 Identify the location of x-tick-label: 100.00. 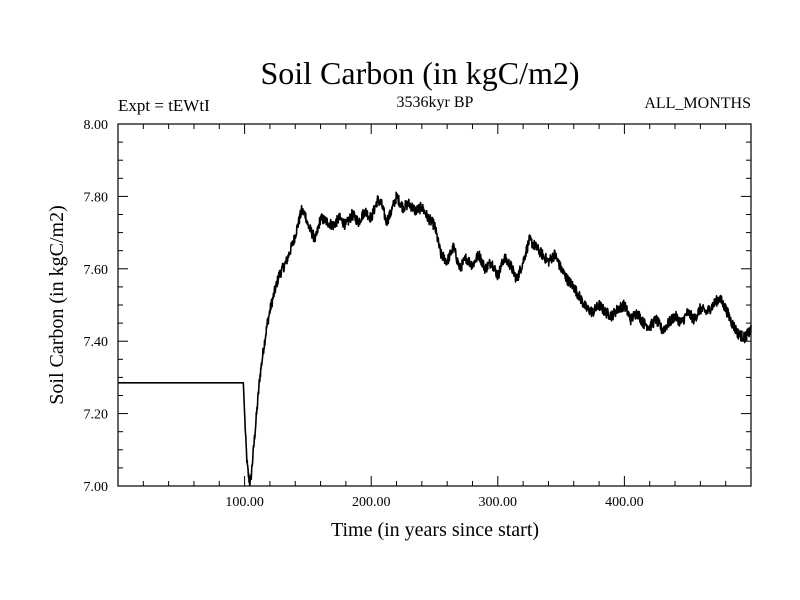
(244, 502).